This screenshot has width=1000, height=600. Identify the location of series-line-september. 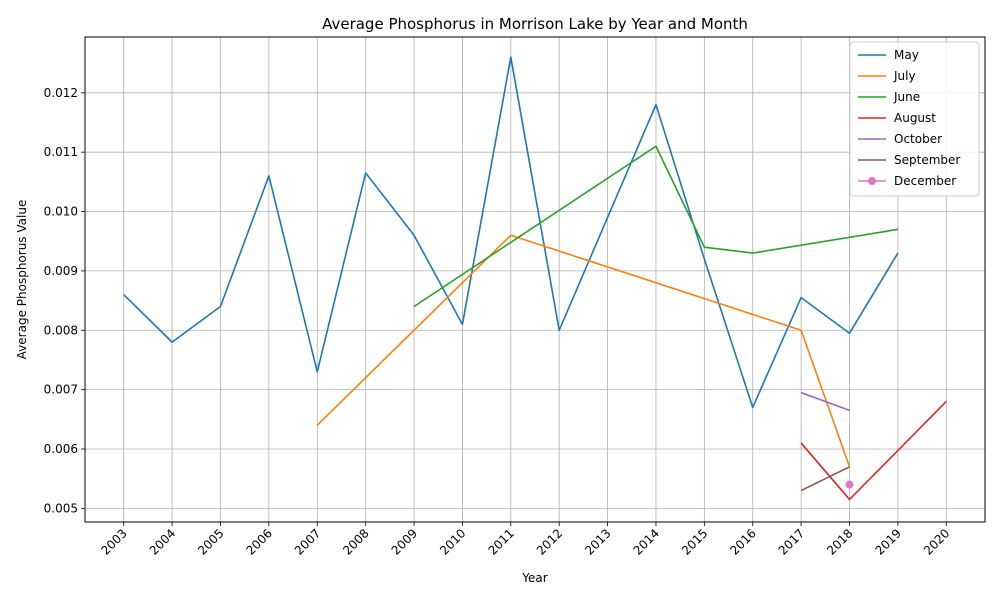
(825, 479).